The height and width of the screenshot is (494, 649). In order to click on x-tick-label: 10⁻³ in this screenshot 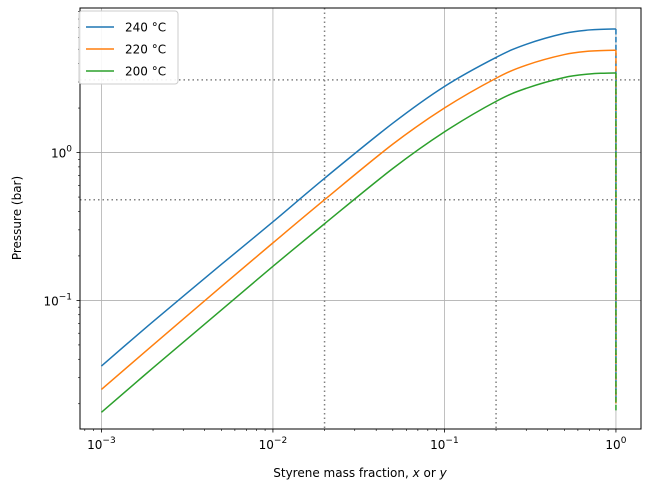, I will do `click(101, 444)`.